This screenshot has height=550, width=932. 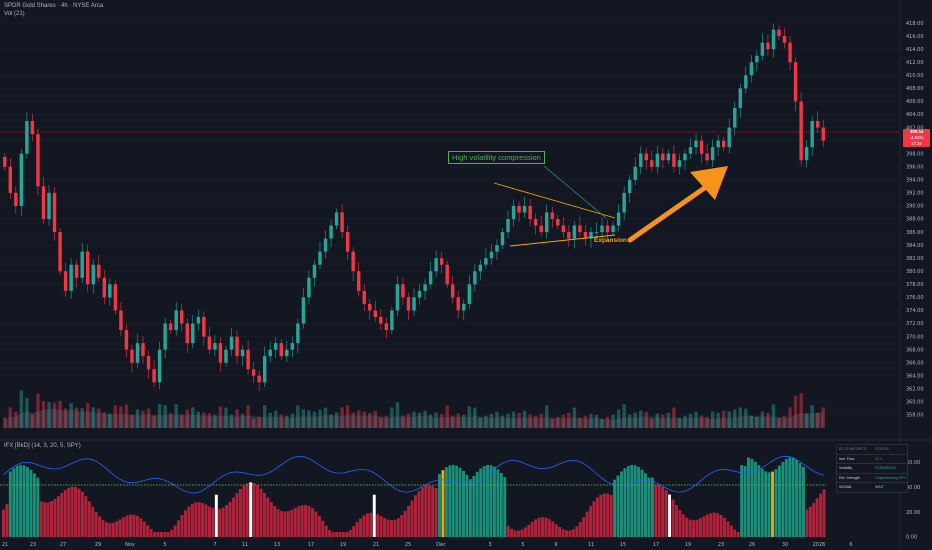 I want to click on metric-label: Volatility, so click(x=846, y=468).